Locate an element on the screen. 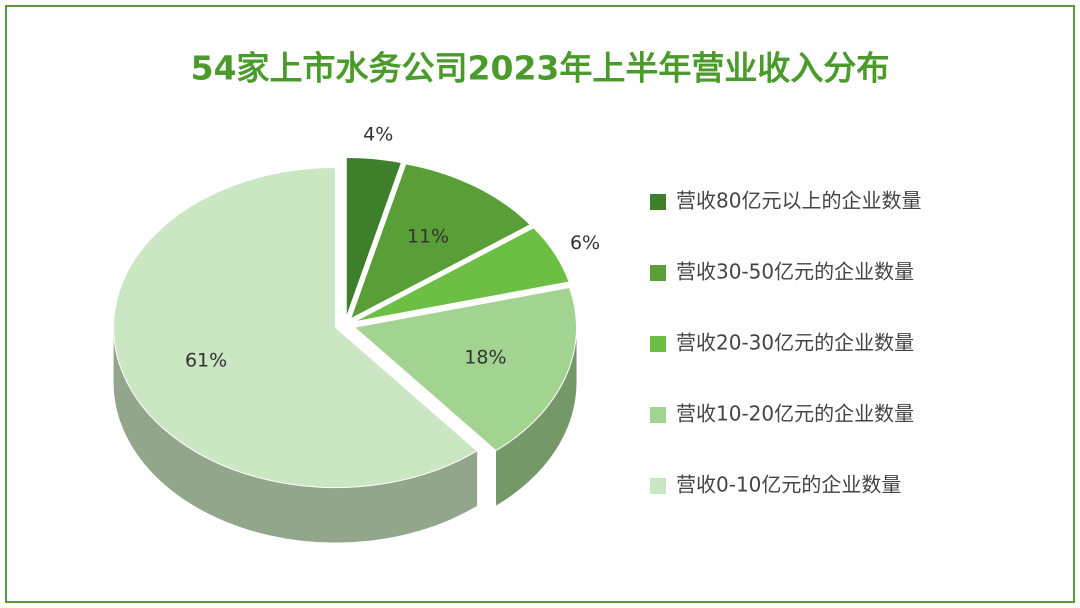  data-label: 61% is located at coordinates (206, 361).